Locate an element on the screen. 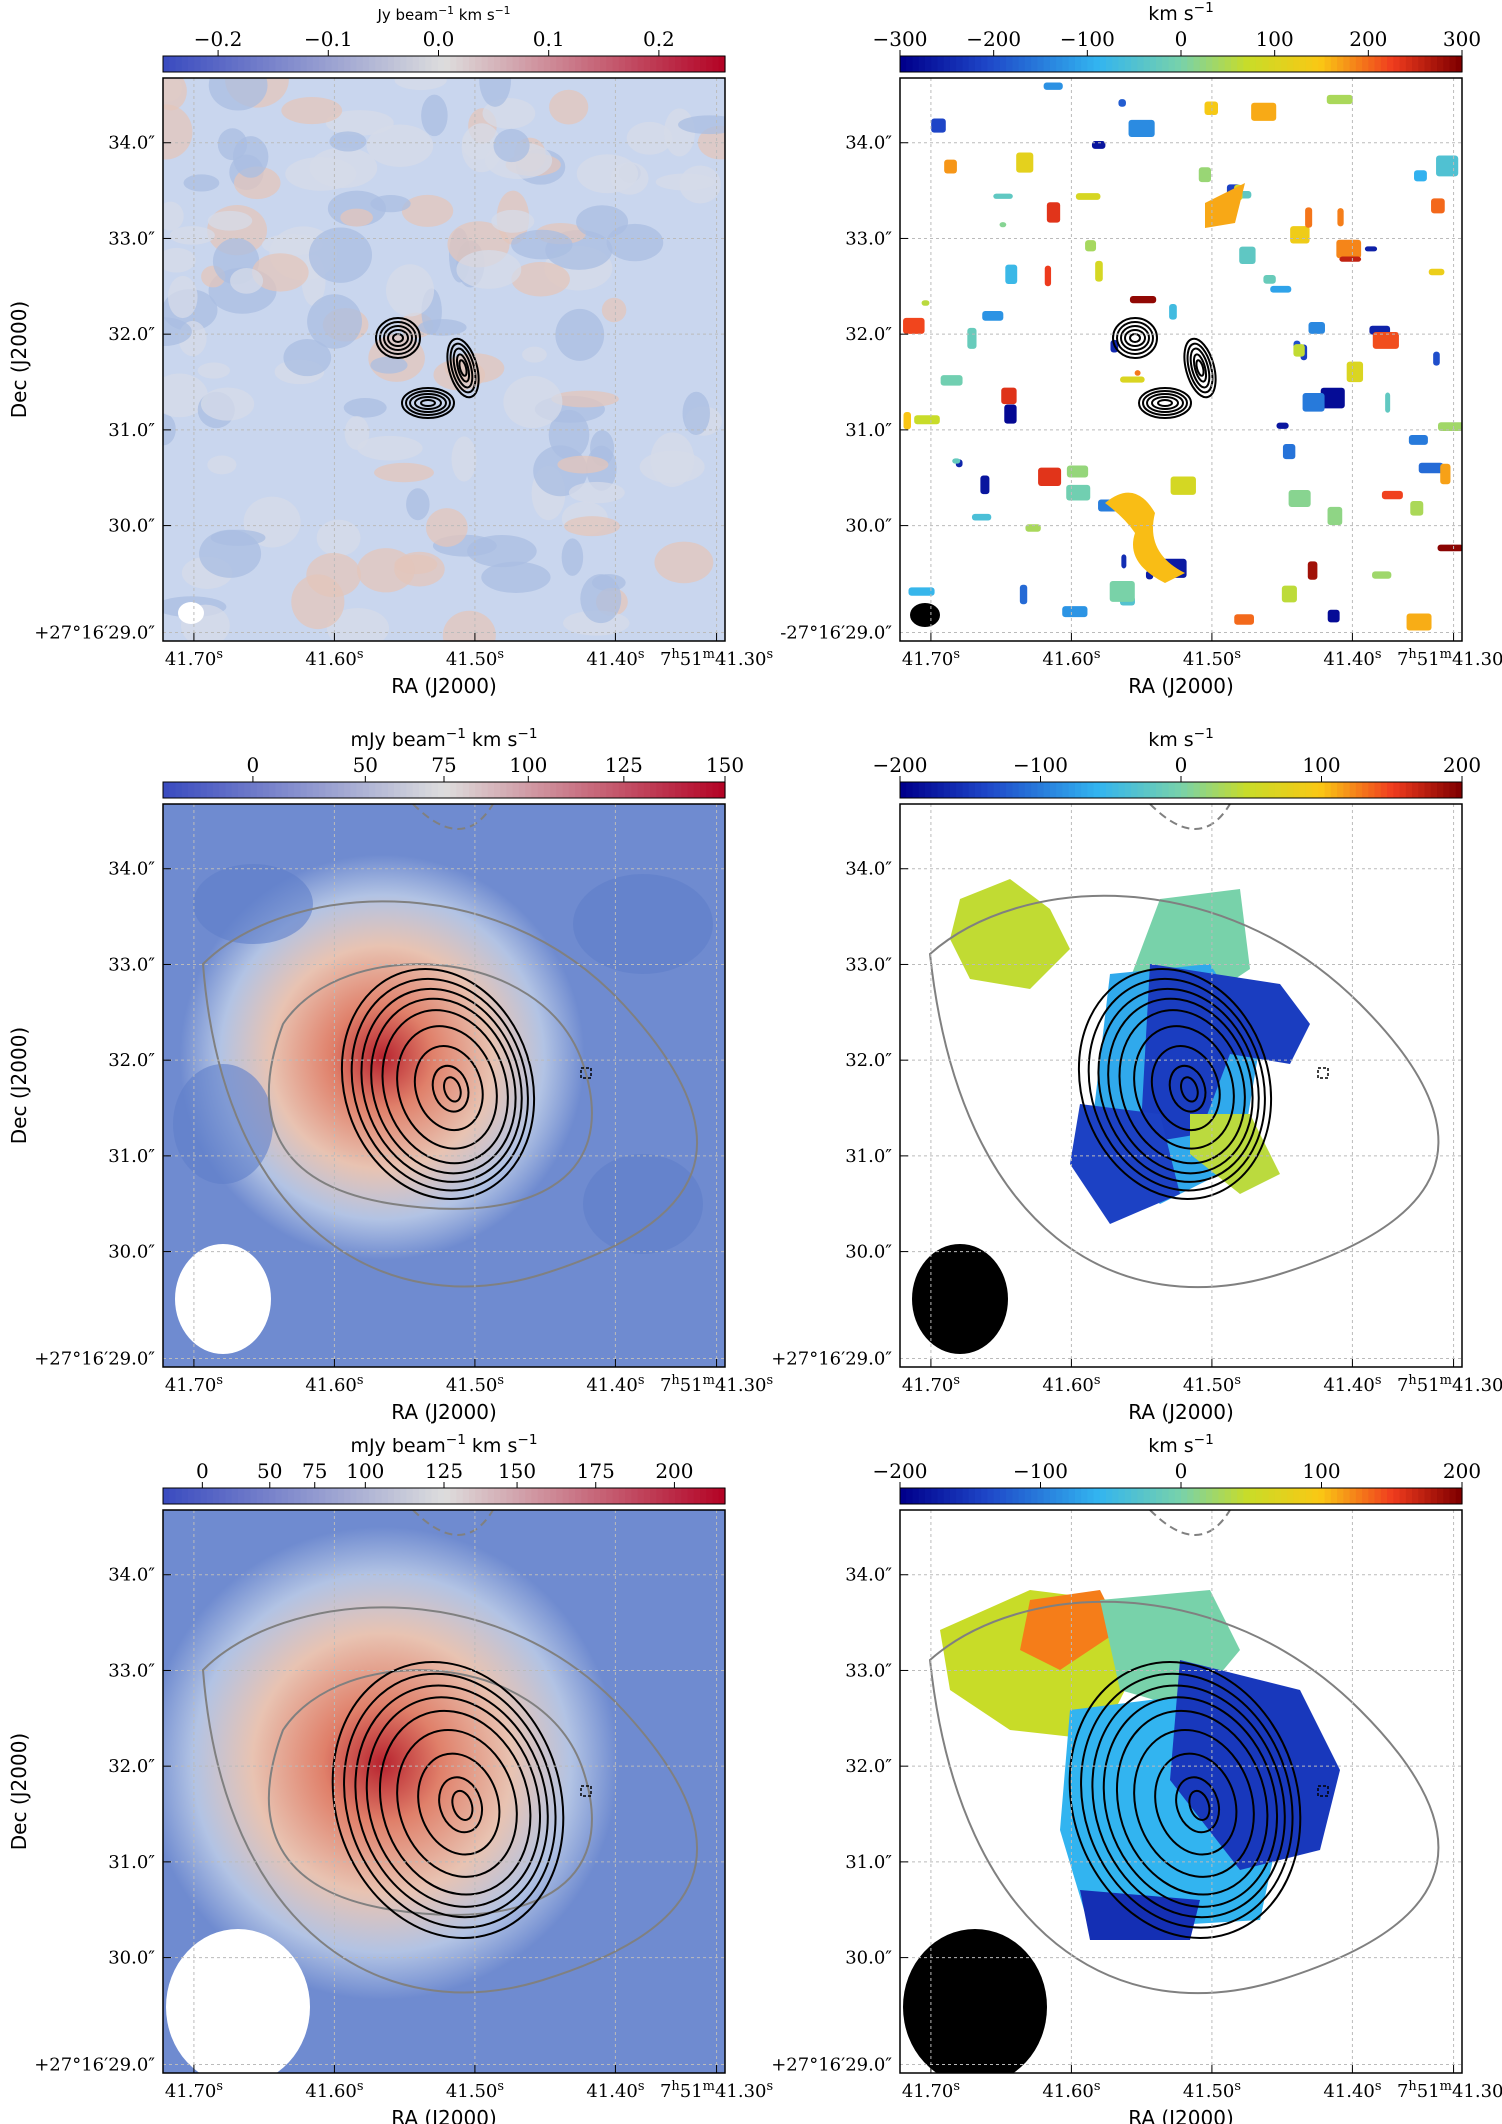 Image resolution: width=1502 pixels, height=2124 pixels. axes-frame is located at coordinates (444, 1791).